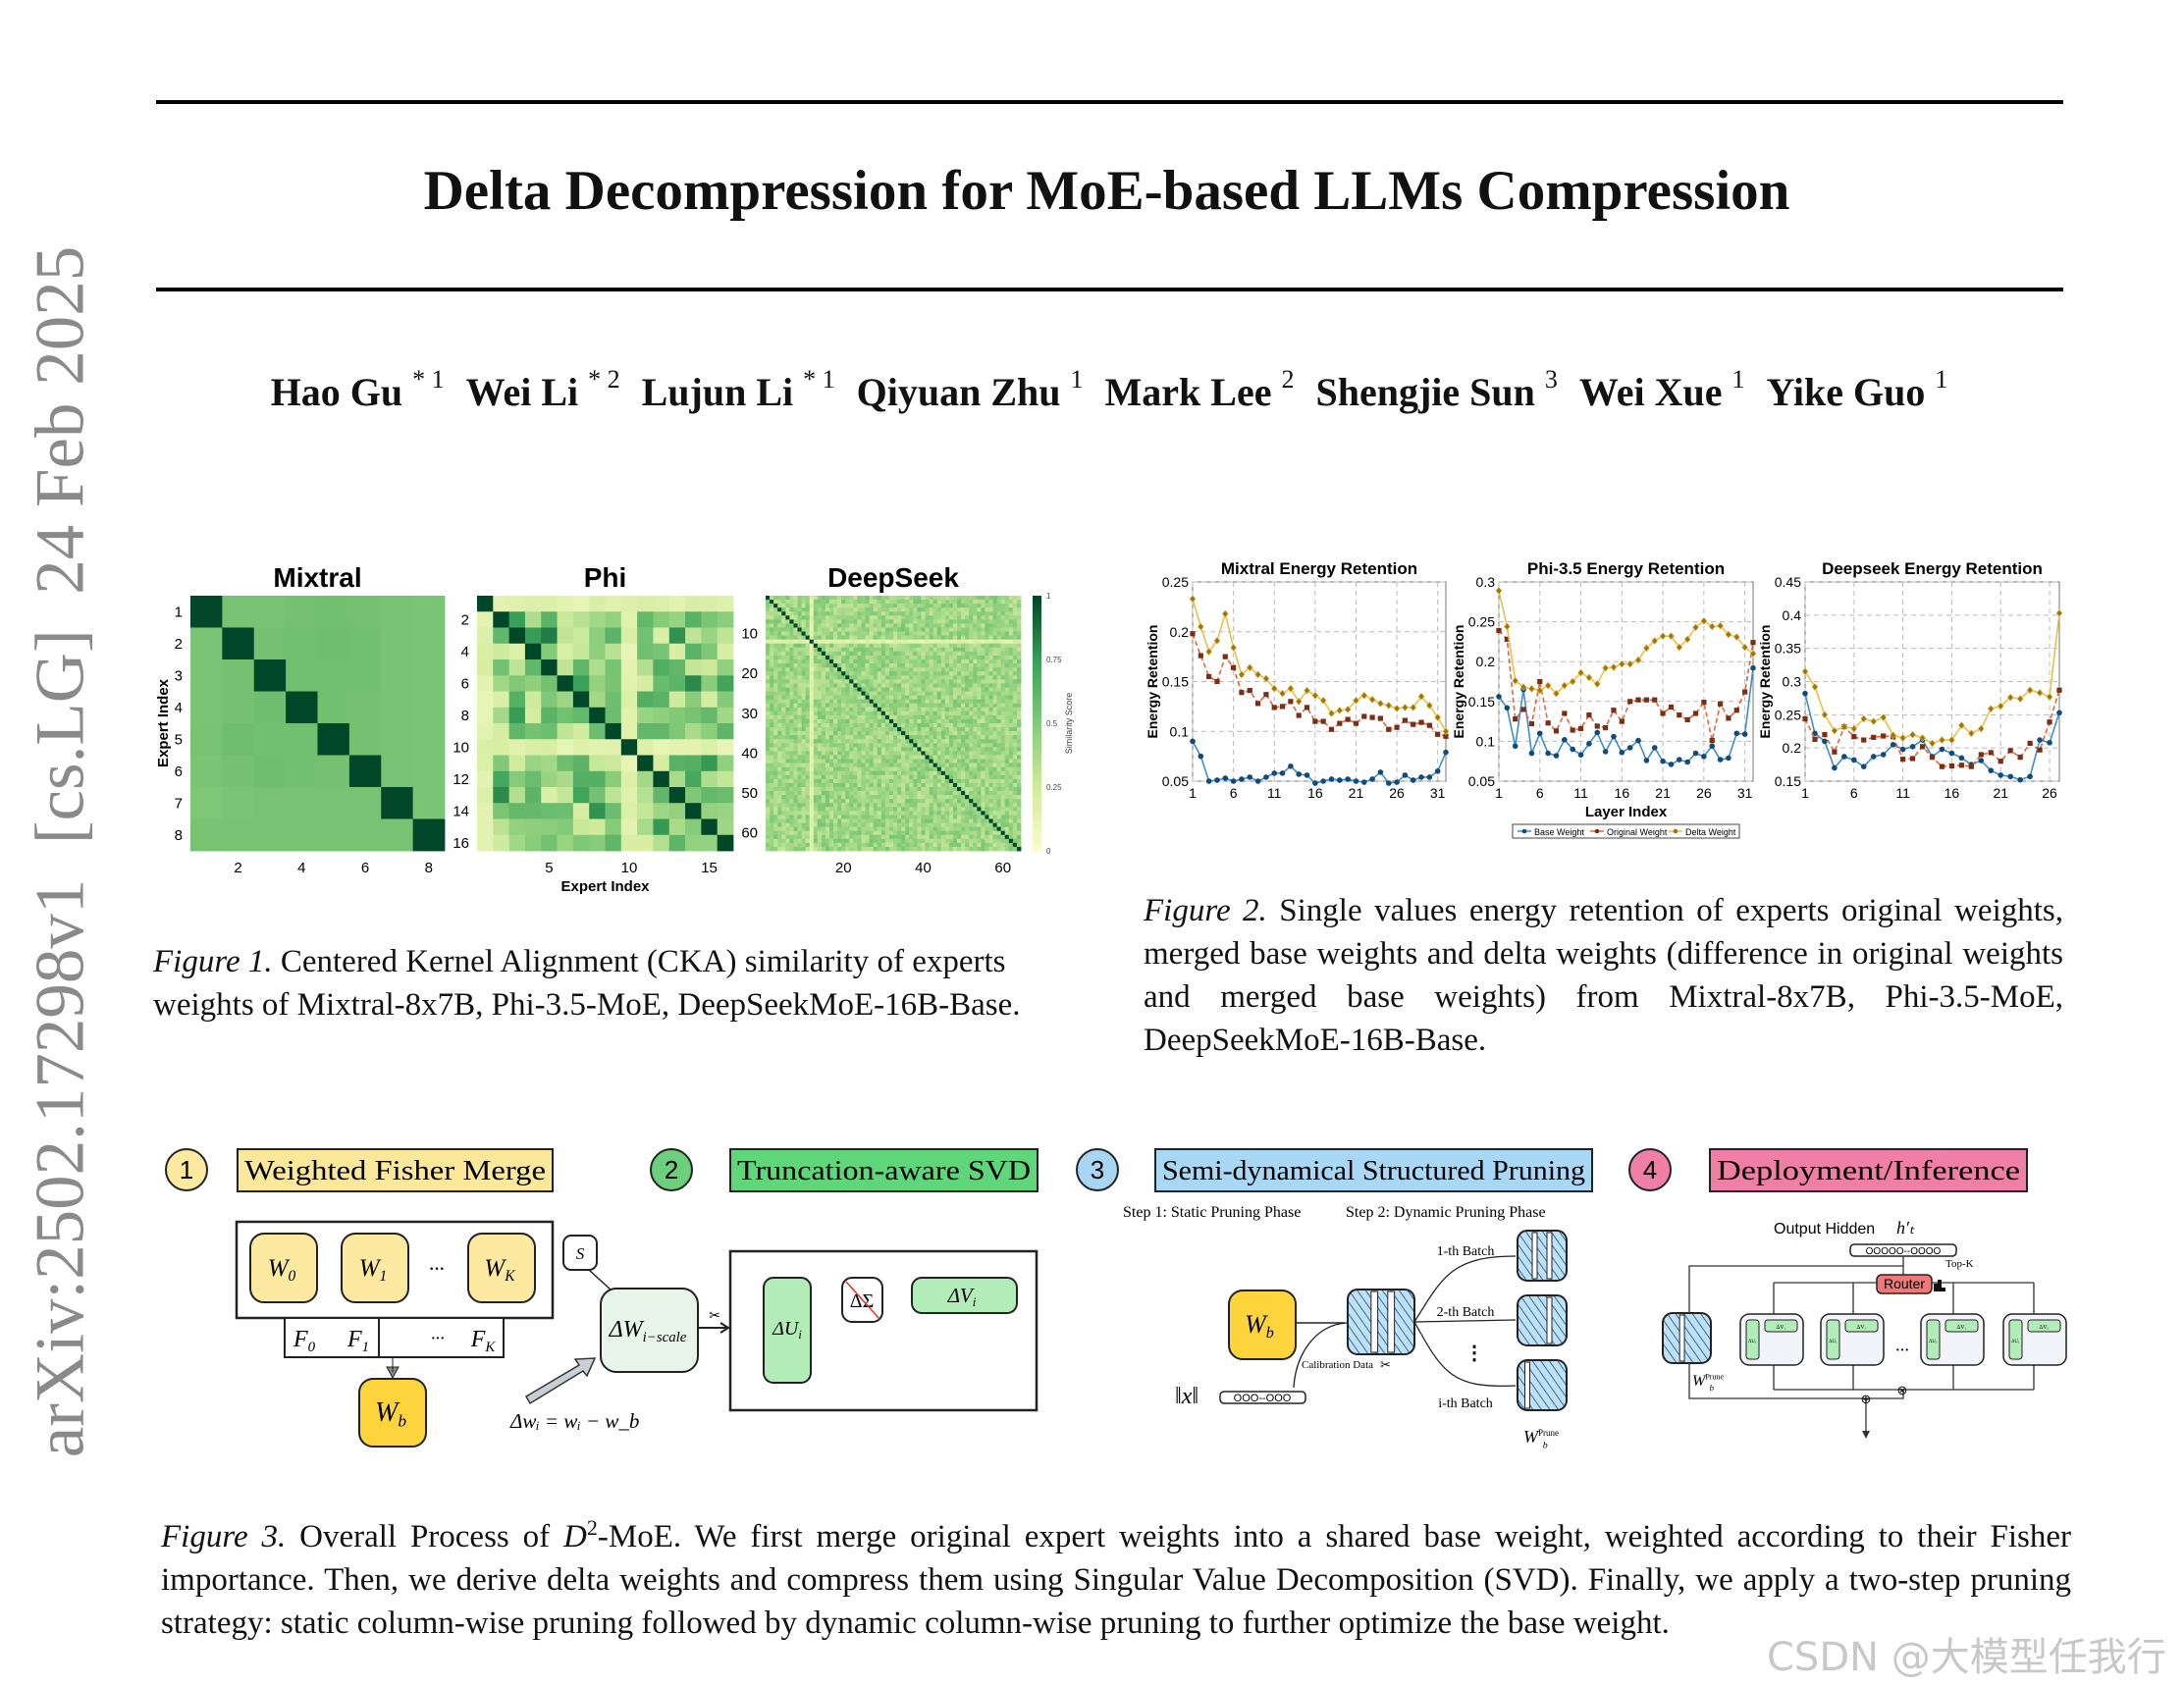  Describe the element at coordinates (1856, 389) in the screenshot. I see `author: Yike Guo 1` at that location.